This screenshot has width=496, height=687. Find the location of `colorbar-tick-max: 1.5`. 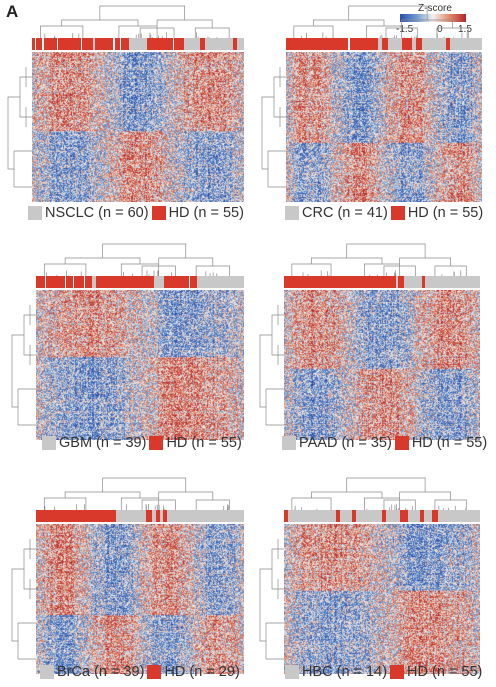

colorbar-tick-max: 1.5 is located at coordinates (465, 29).